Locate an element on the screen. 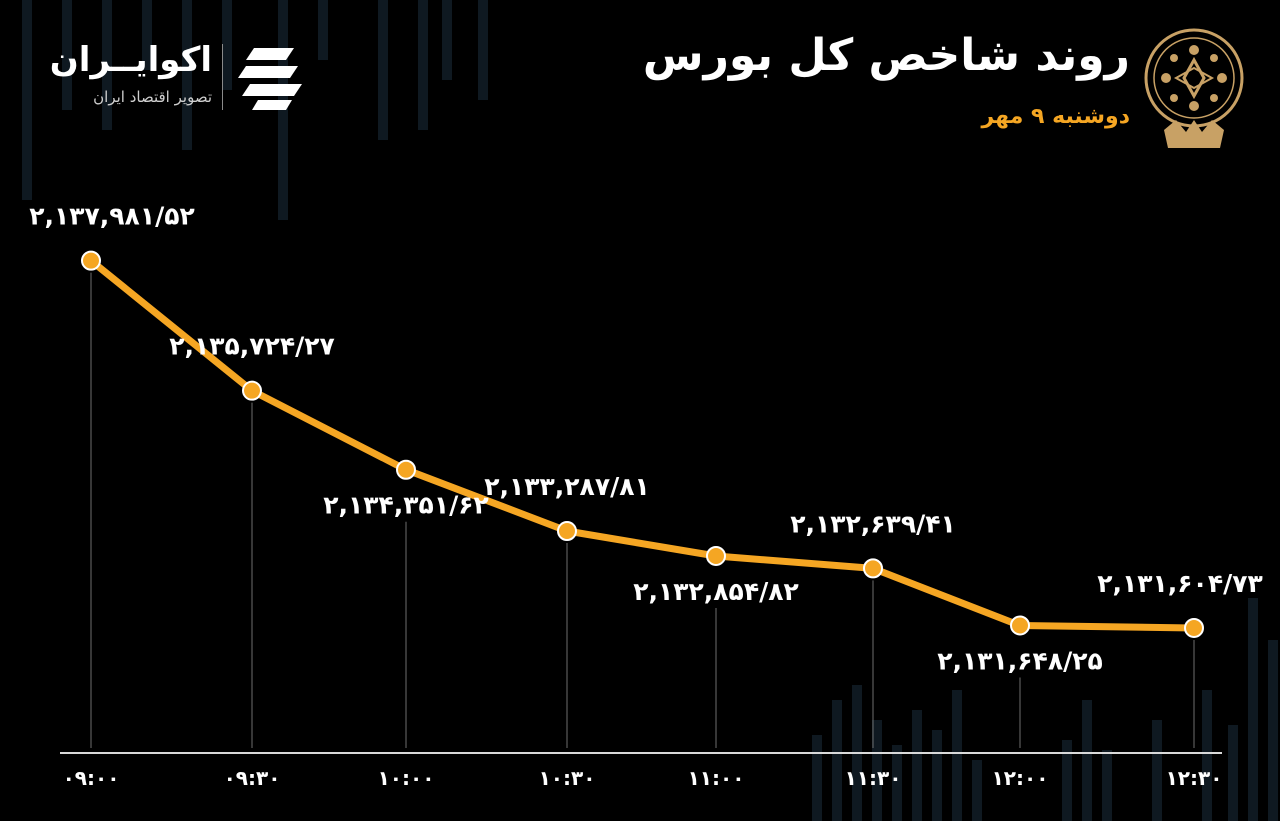  brand-divider is located at coordinates (222, 77).